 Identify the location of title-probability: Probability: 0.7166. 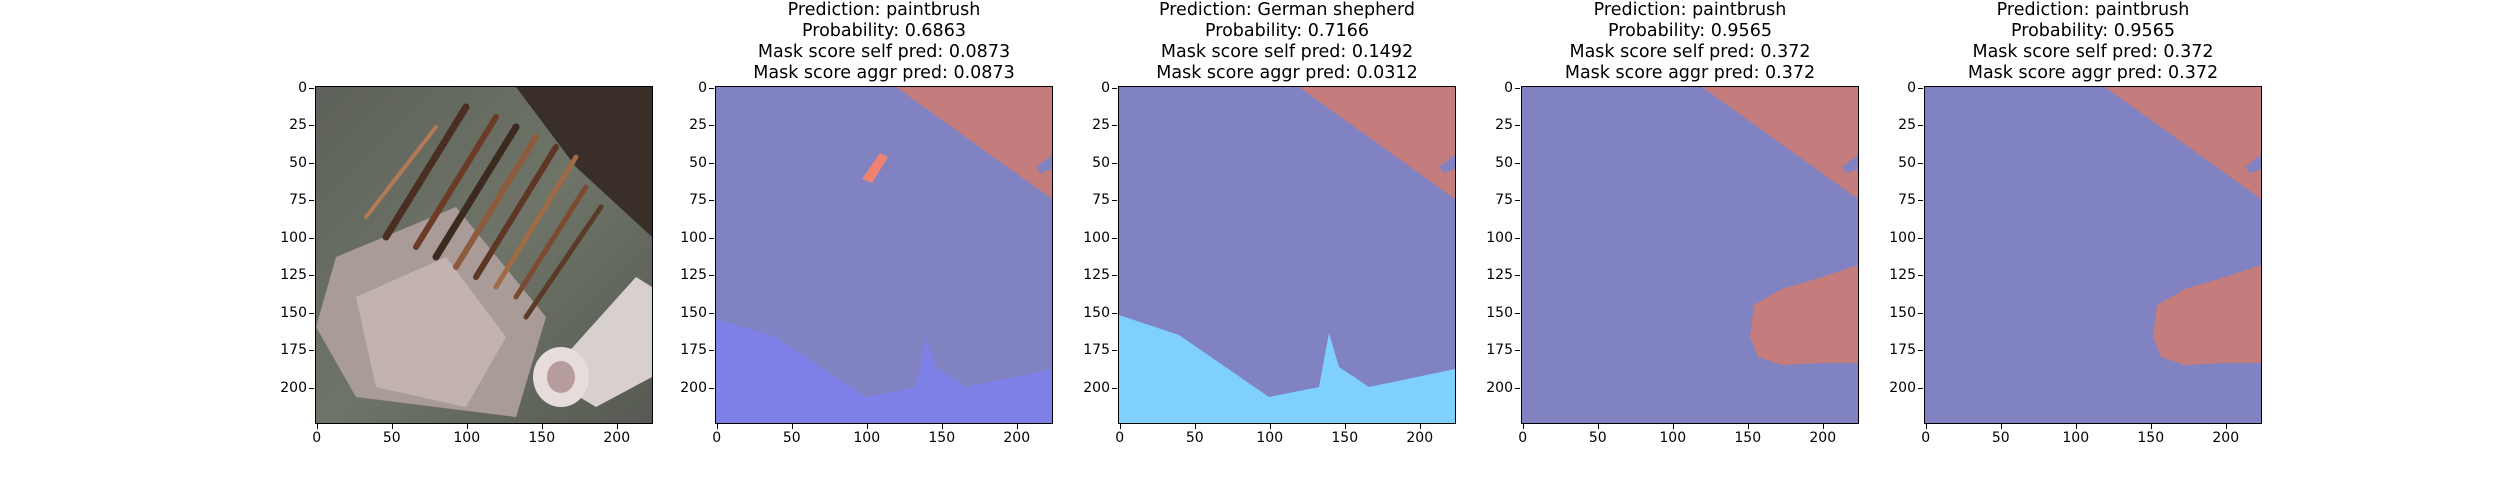
(1287, 31).